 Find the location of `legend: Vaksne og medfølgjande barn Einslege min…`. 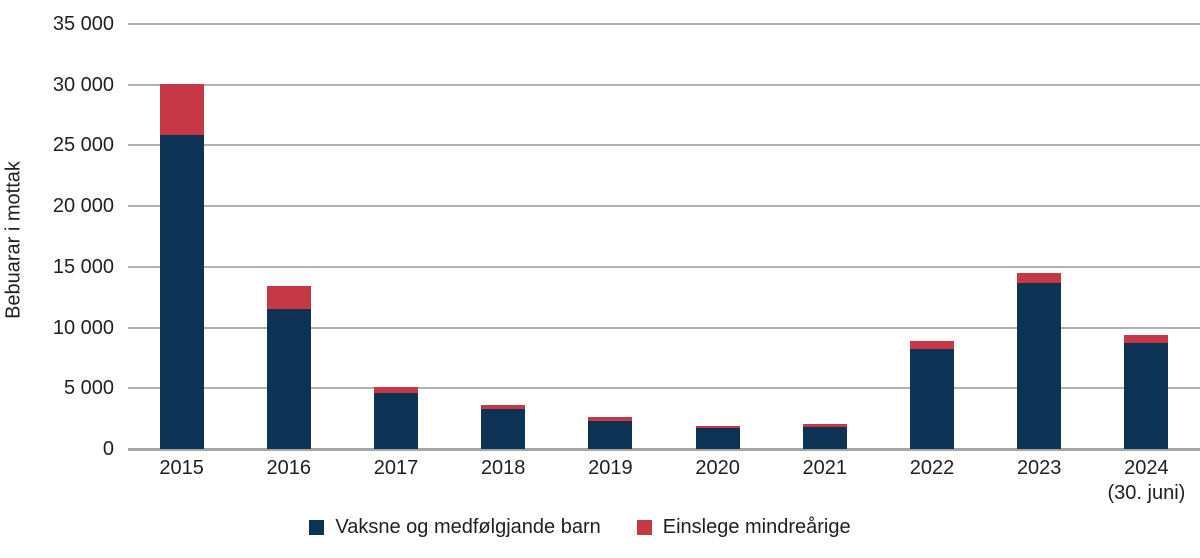

legend: Vaksne og medfølgjande barn Einslege min… is located at coordinates (580, 527).